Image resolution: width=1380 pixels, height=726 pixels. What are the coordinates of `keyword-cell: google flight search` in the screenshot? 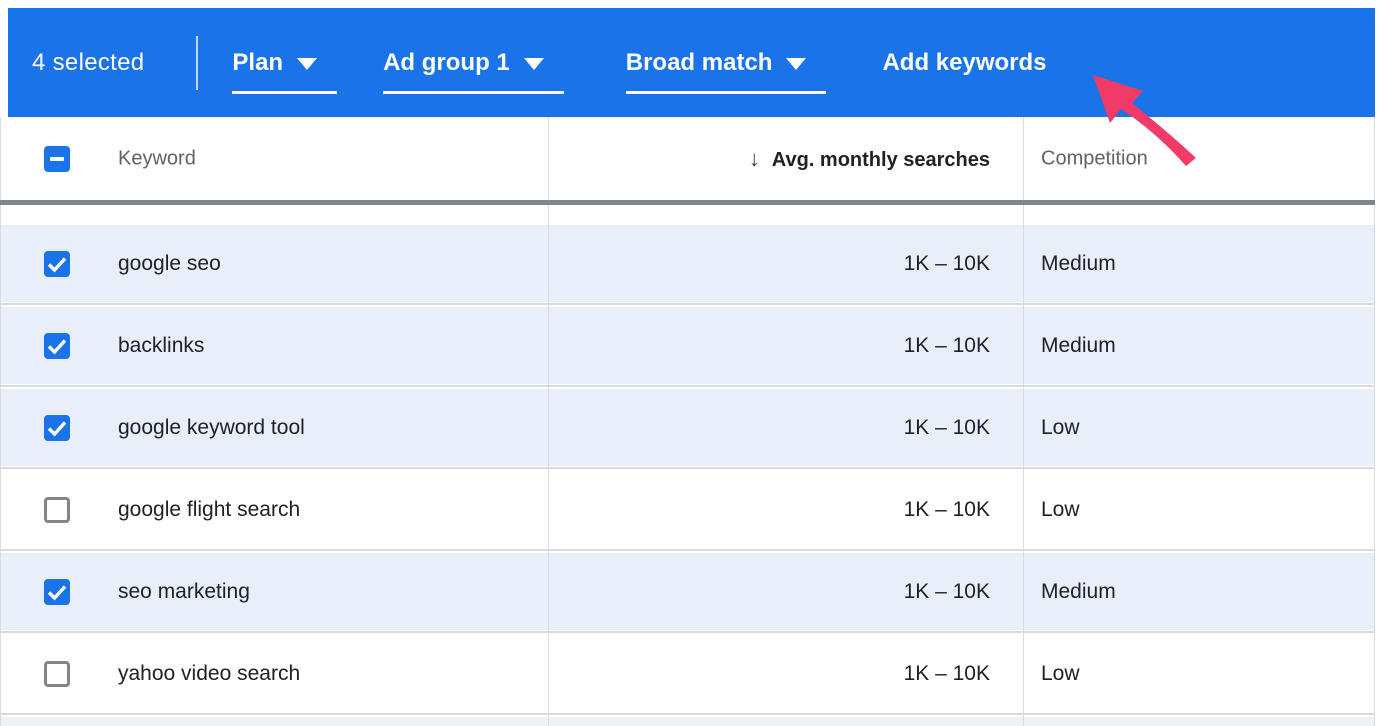 It's located at (209, 509).